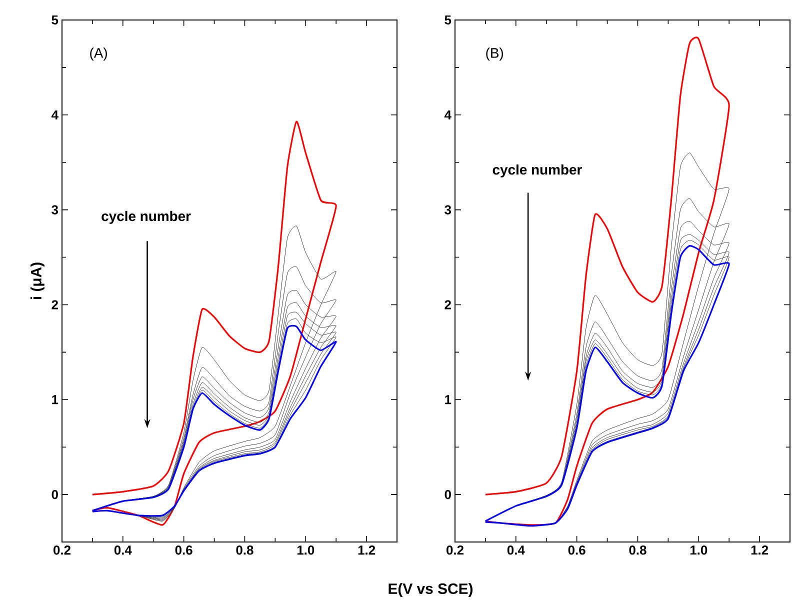 The width and height of the screenshot is (801, 600). Describe the element at coordinates (495, 54) in the screenshot. I see `annotation: (B)` at that location.